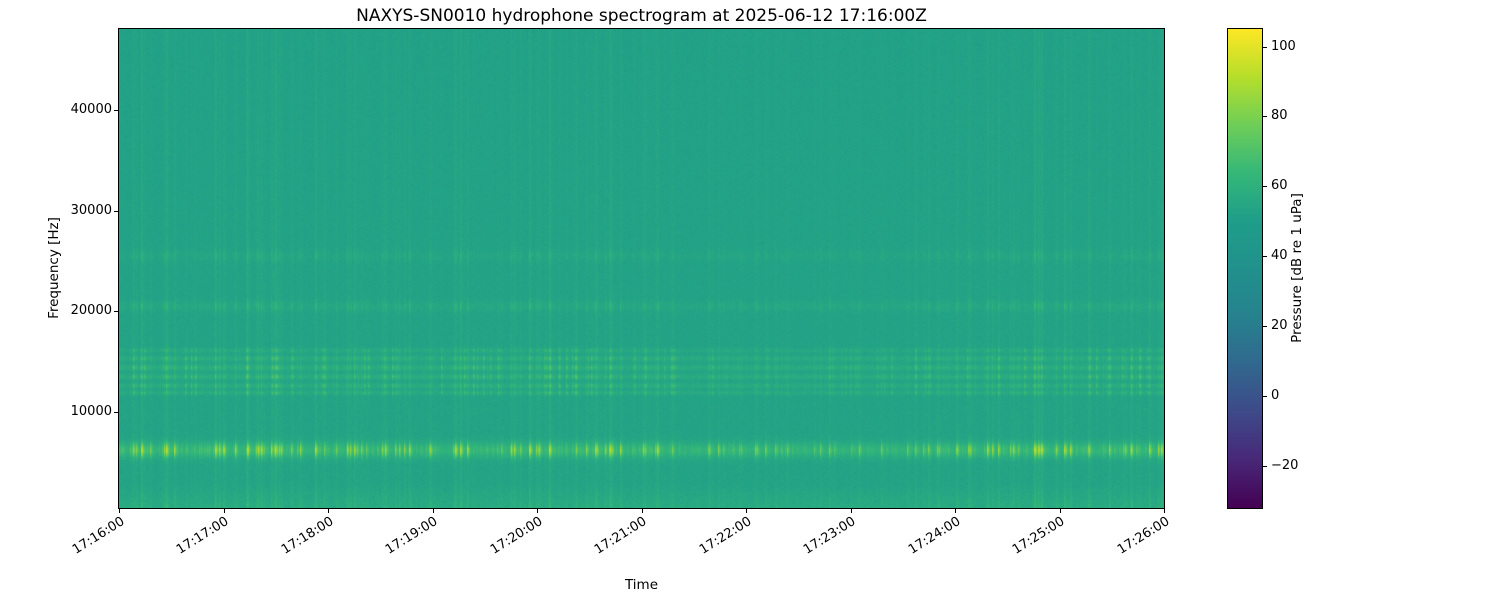  I want to click on colorbar, so click(1245, 268).